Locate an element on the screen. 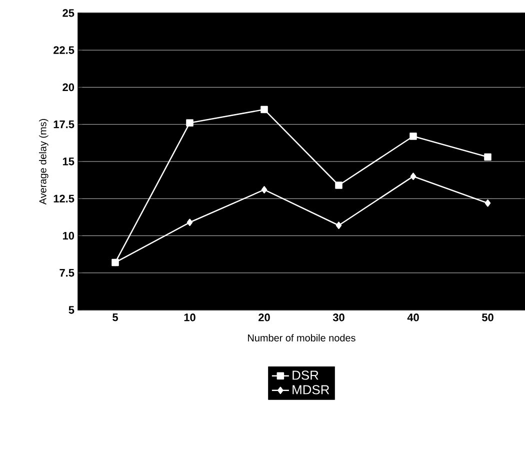  y-tick-label: 15 is located at coordinates (68, 162).